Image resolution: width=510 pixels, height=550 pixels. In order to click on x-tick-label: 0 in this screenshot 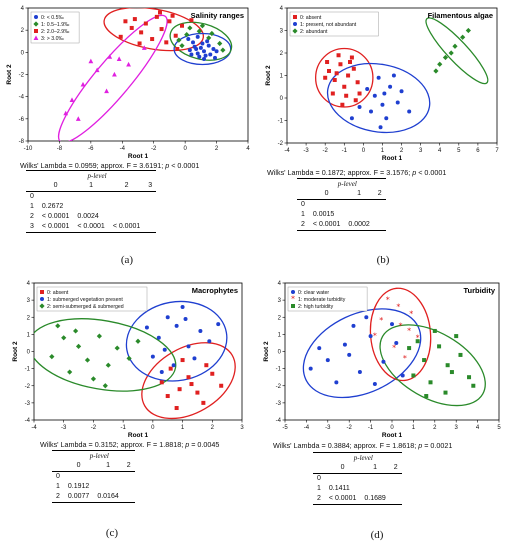, I will do `click(364, 151)`.